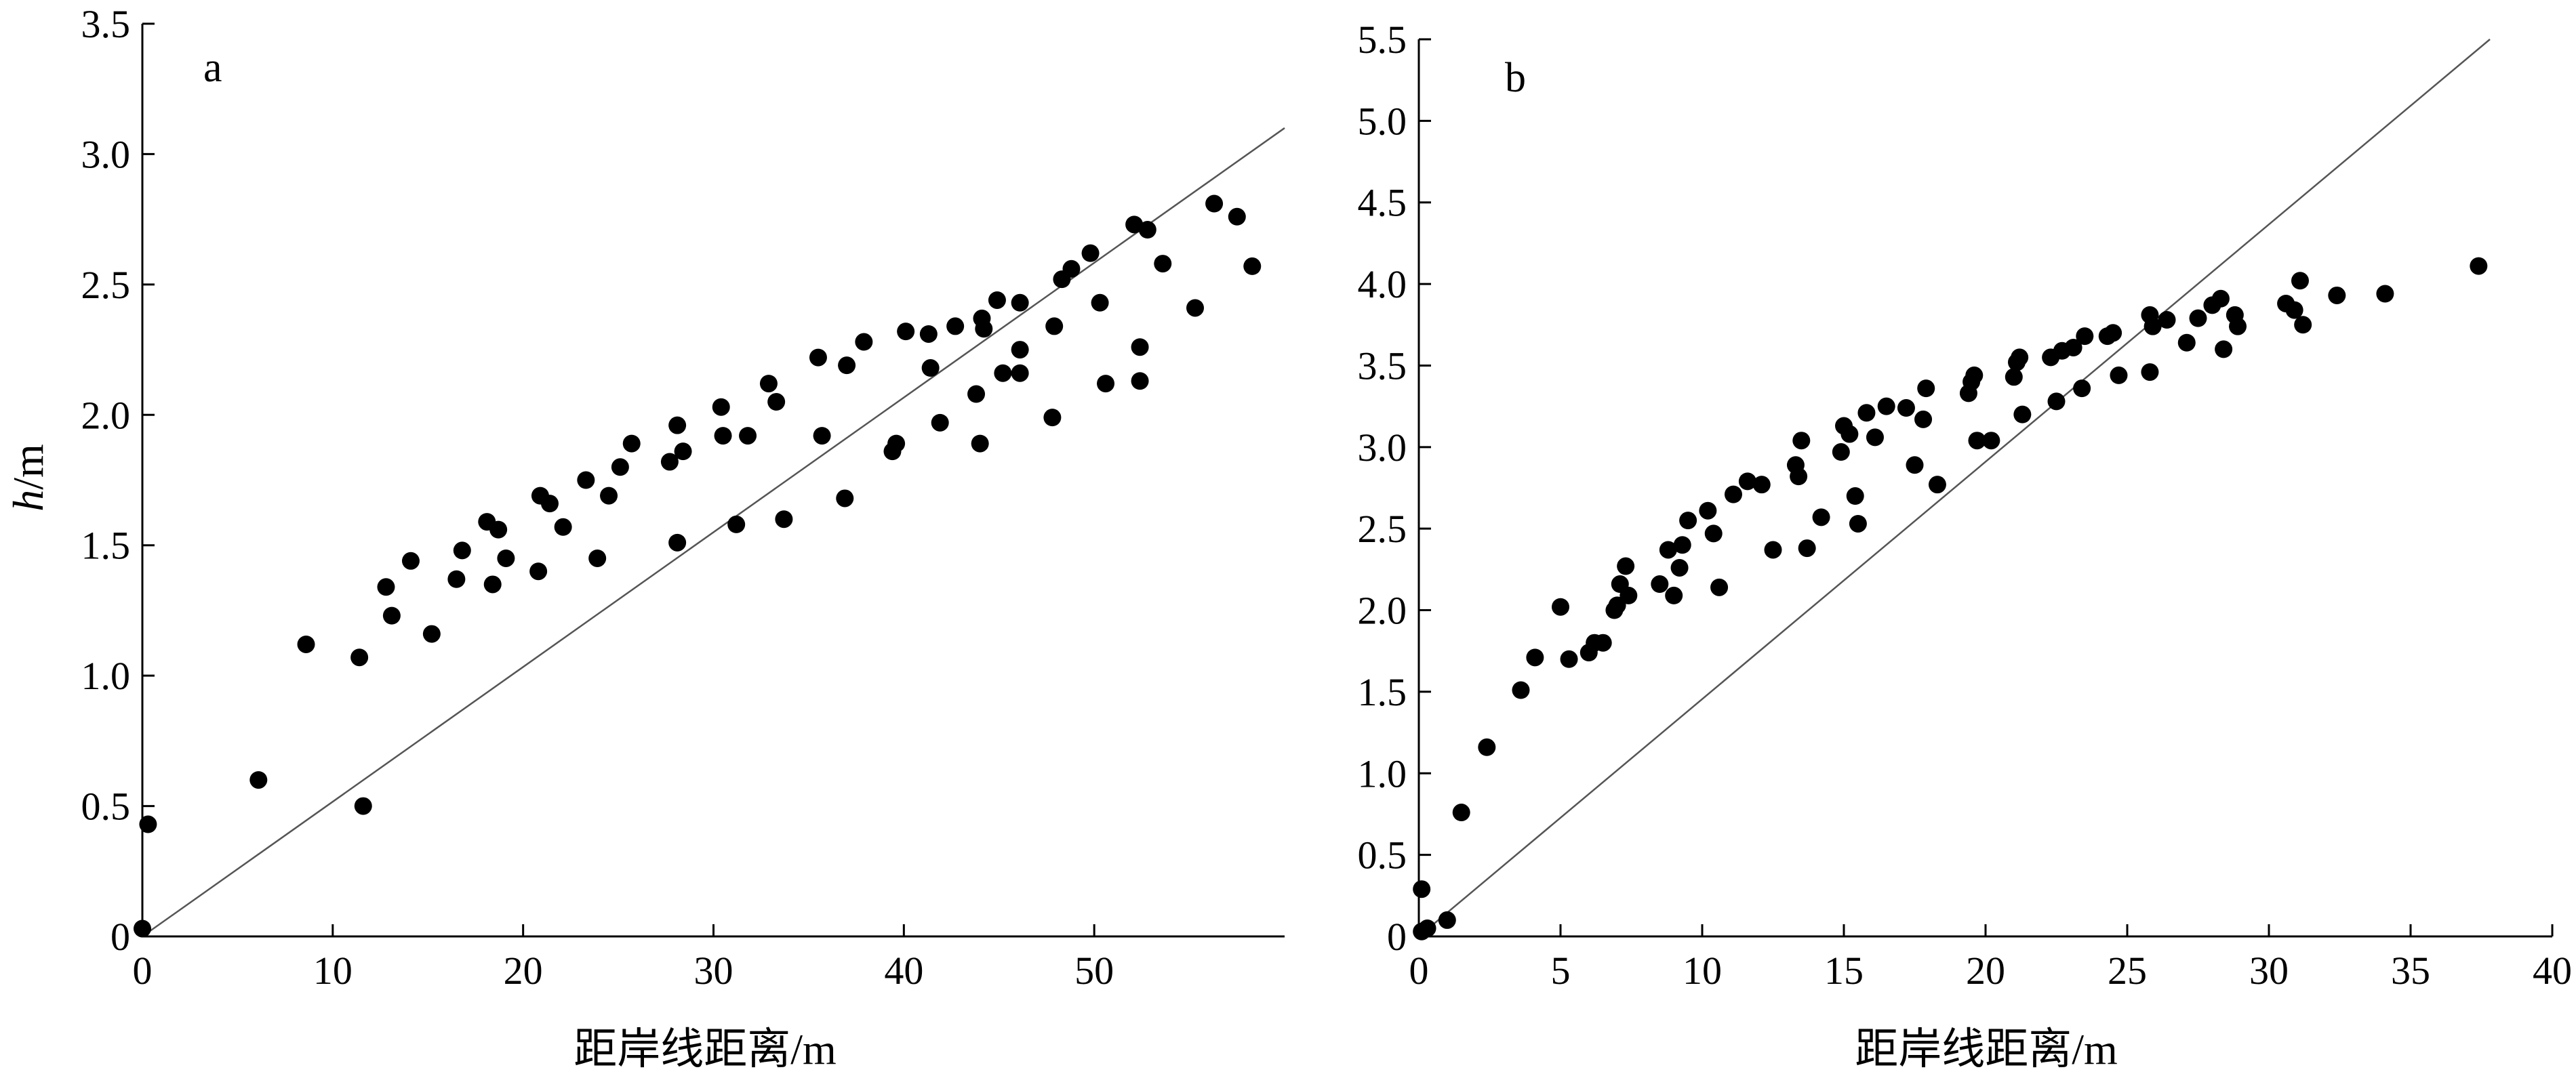 This screenshot has height=1076, width=2576. I want to click on y-tick-label: 0, so click(1397, 937).